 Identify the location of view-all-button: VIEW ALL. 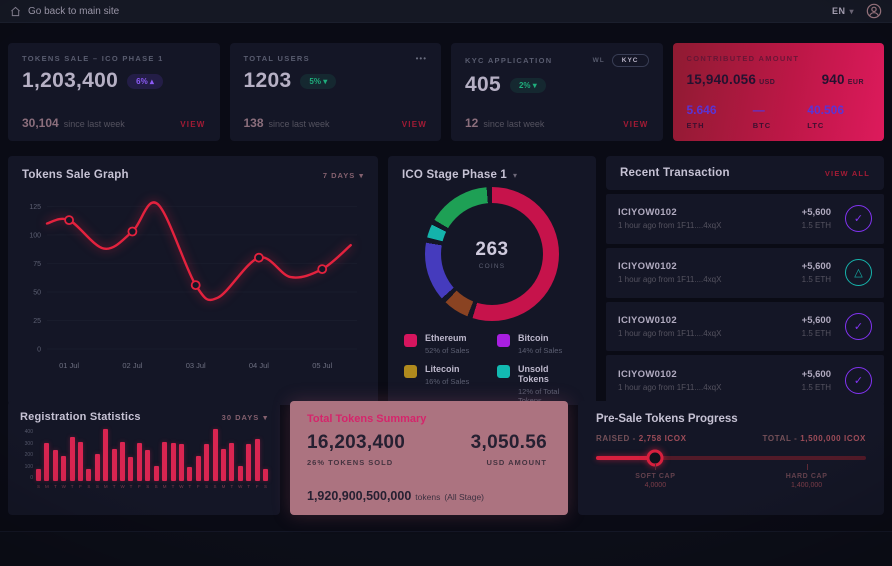
(847, 173).